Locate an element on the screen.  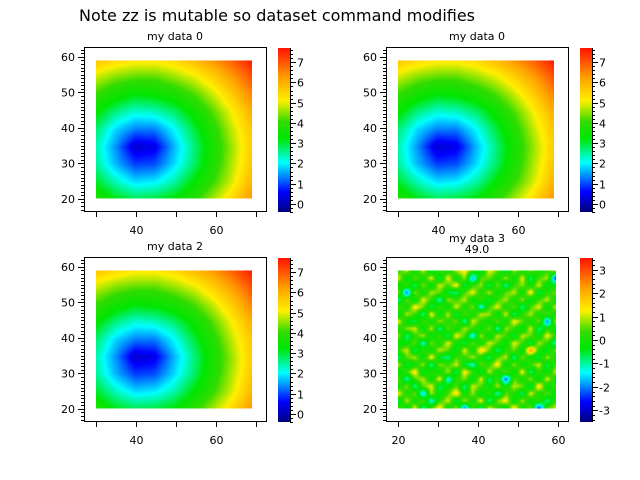
colorbar-tick-label: -1 is located at coordinates (604, 364).